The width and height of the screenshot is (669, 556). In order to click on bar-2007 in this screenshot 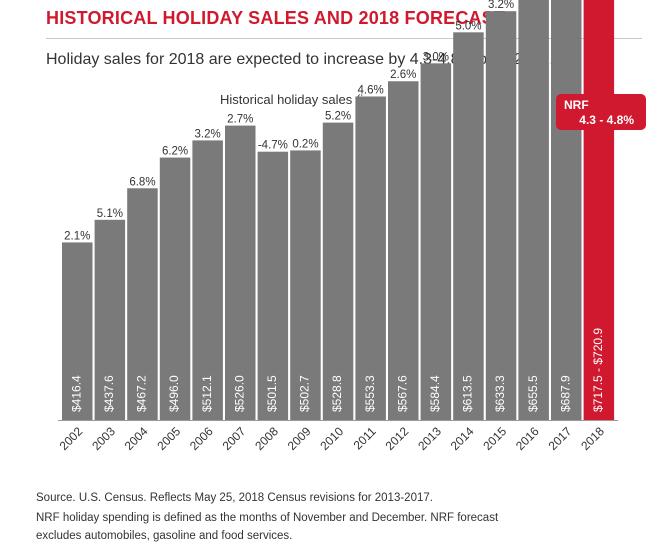, I will do `click(240, 273)`.